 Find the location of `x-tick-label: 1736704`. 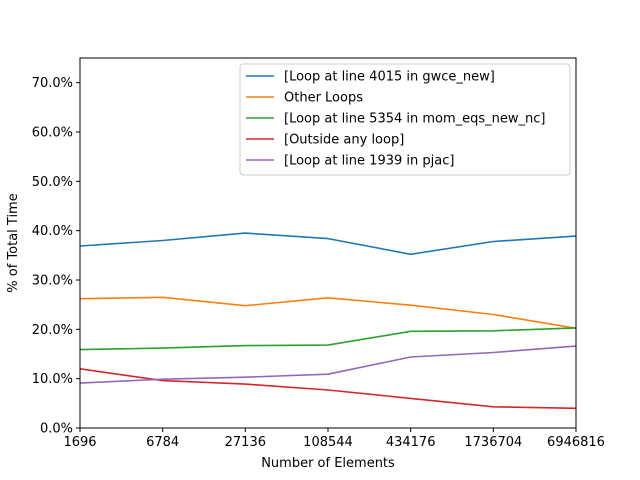

x-tick-label: 1736704 is located at coordinates (493, 442).